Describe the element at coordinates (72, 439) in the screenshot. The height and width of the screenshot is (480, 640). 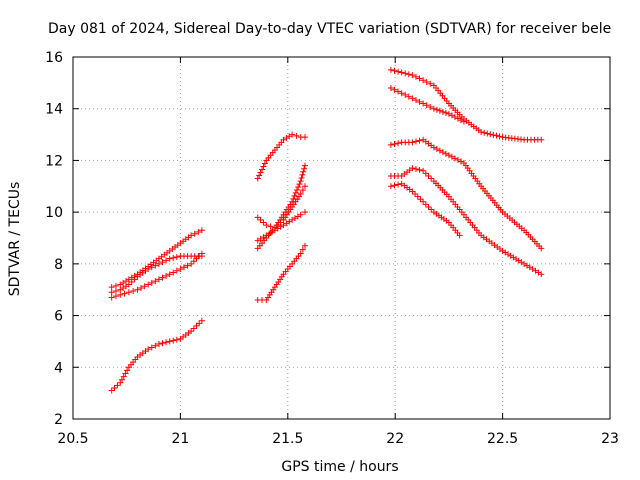
I see `x-tick-label: 20.5` at that location.